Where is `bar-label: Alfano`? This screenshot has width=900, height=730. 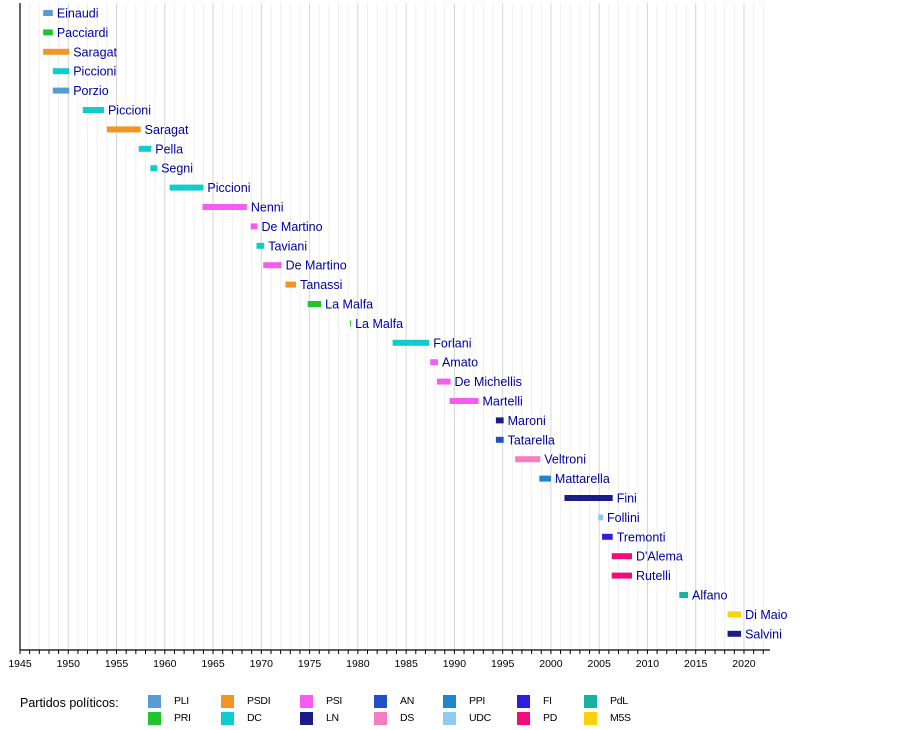
bar-label: Alfano is located at coordinates (709, 596).